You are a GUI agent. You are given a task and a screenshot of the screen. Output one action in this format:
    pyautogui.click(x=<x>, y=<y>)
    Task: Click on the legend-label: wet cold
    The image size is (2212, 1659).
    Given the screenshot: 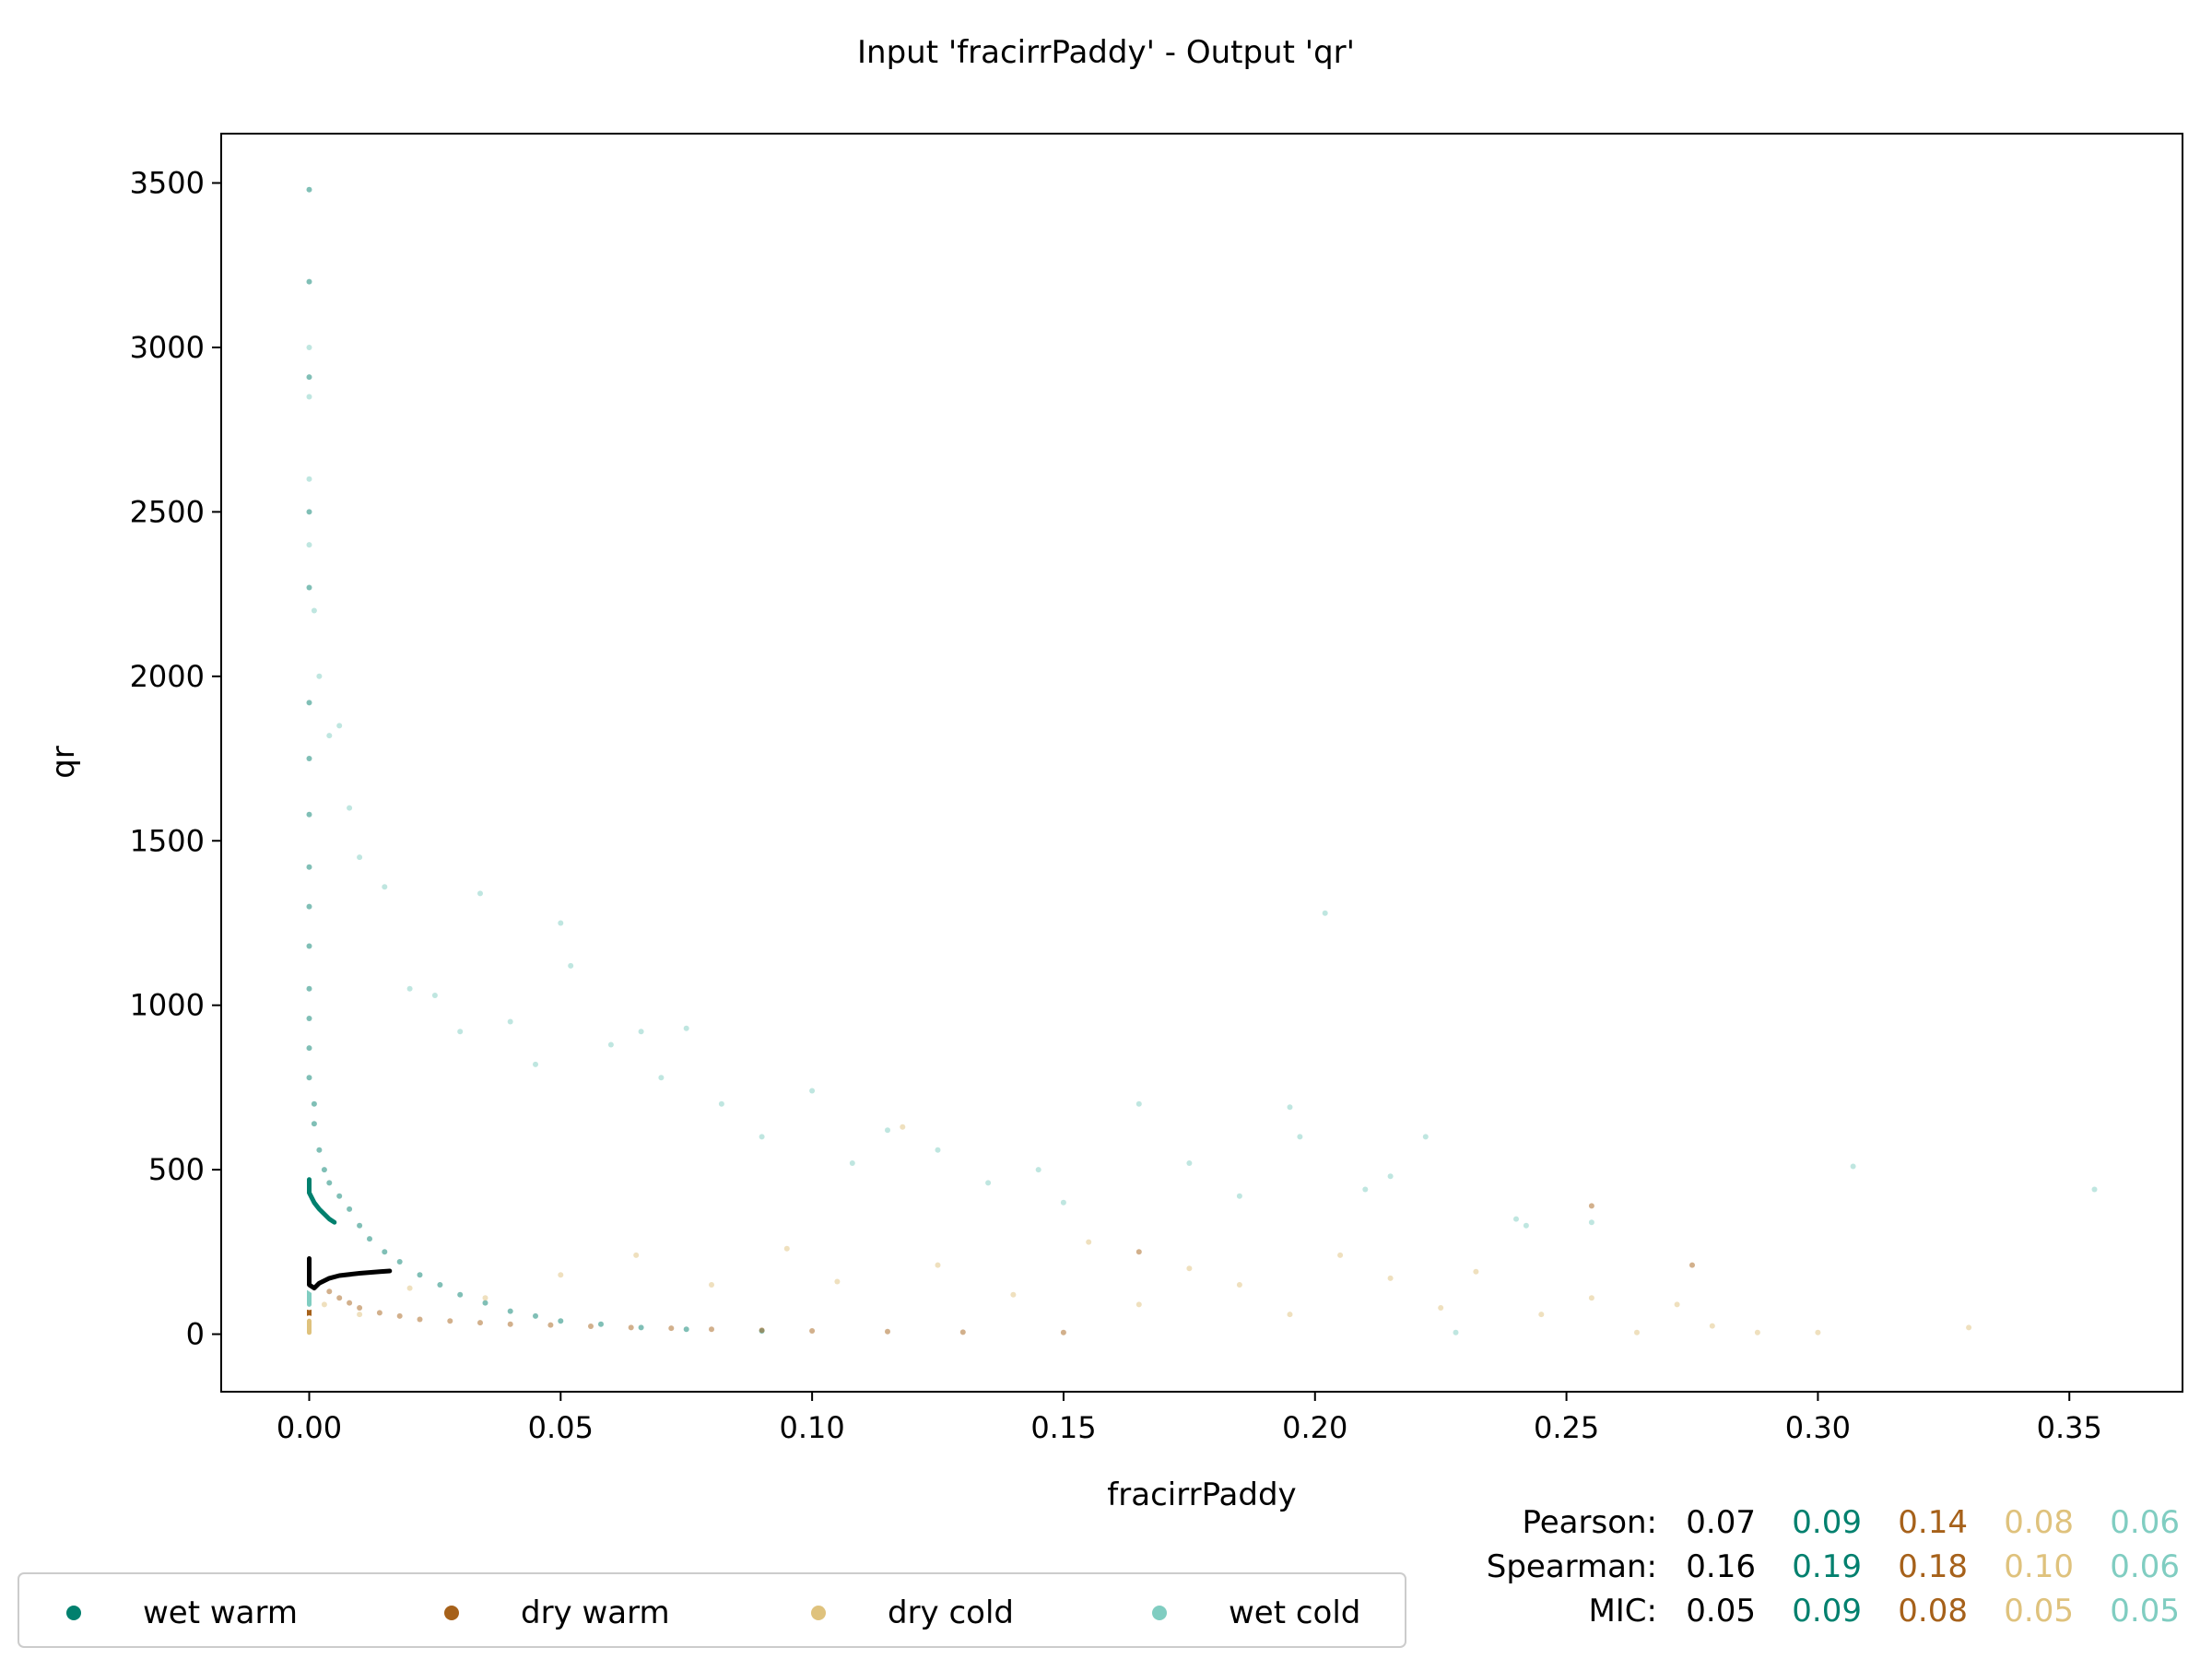 What is the action you would take?
    pyautogui.click(x=1294, y=1612)
    